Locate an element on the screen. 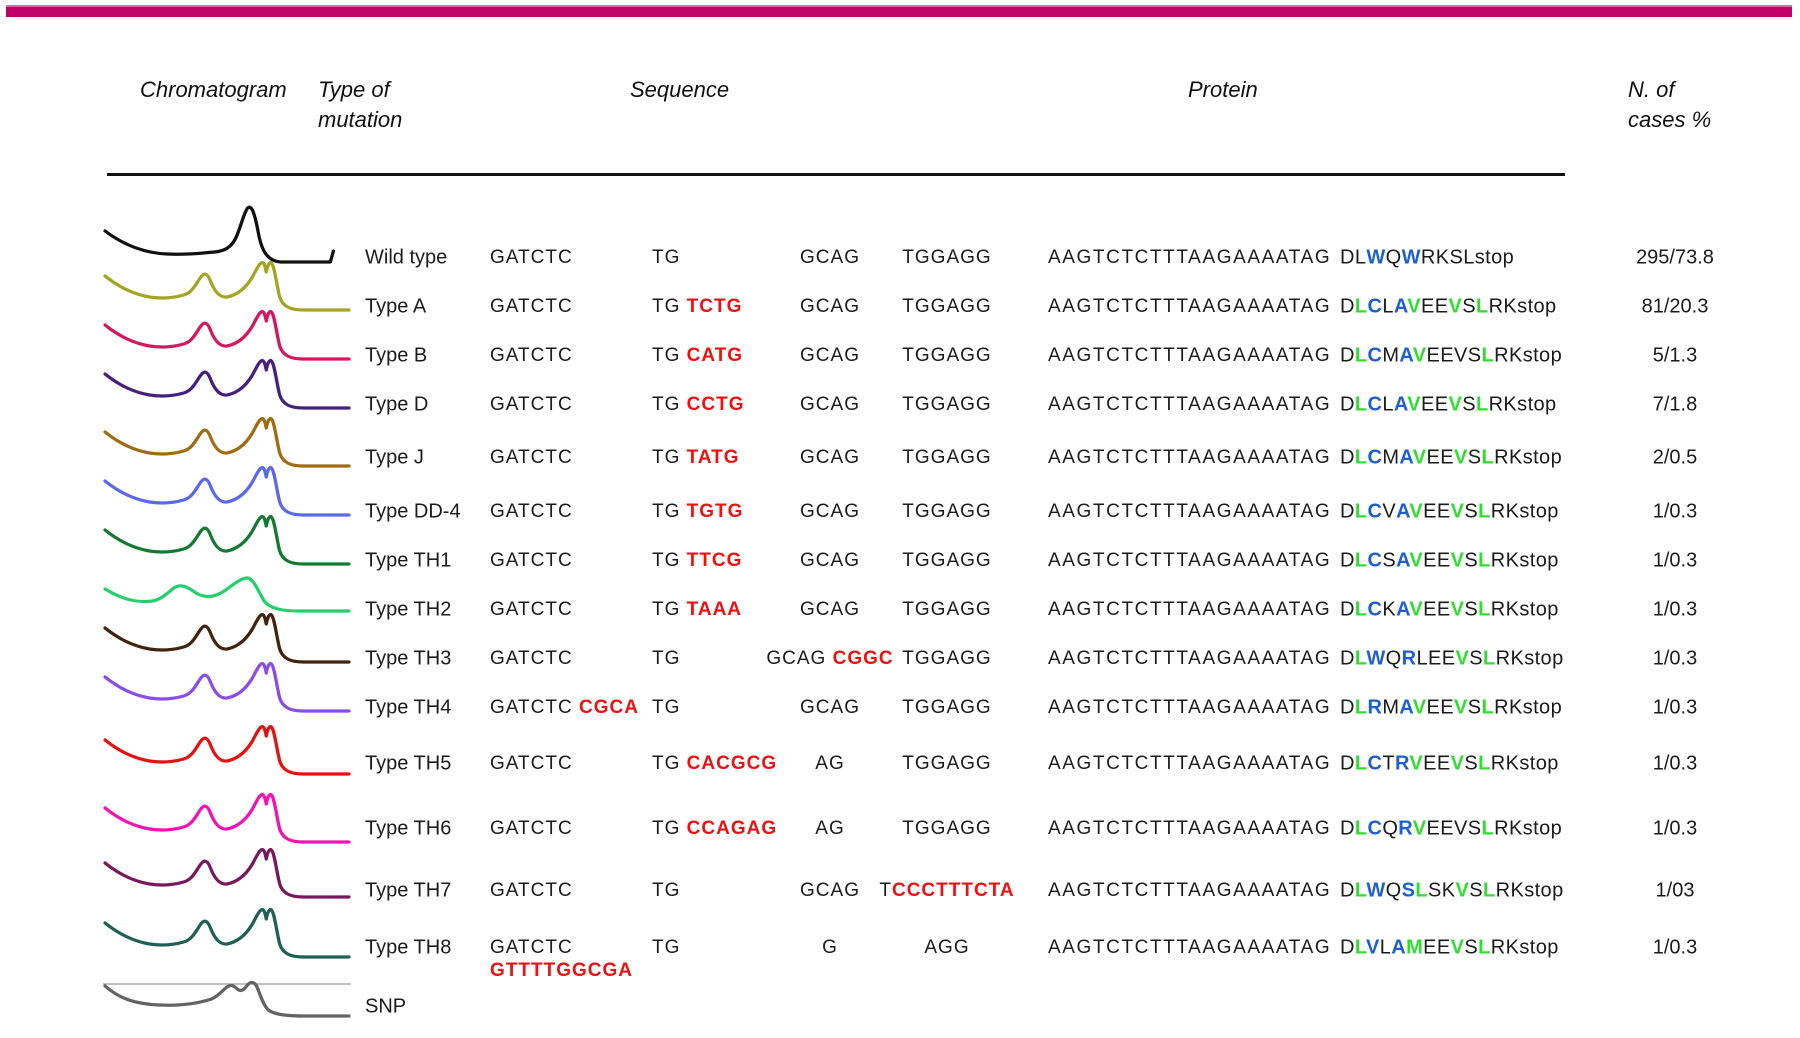 The height and width of the screenshot is (1038, 1800). protein-sequence: DLCSAVEEVSLRKstop is located at coordinates (1449, 560).